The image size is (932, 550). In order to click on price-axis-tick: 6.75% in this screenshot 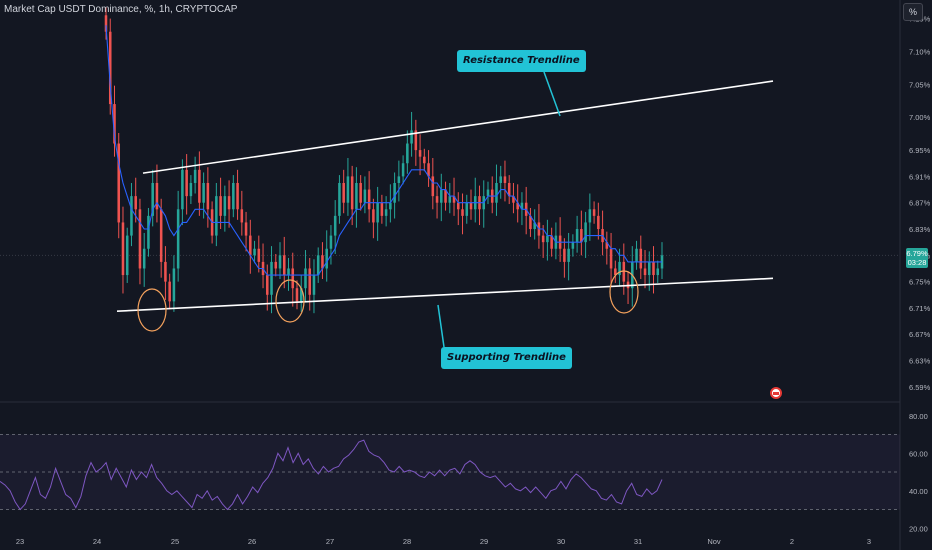, I will do `click(920, 282)`.